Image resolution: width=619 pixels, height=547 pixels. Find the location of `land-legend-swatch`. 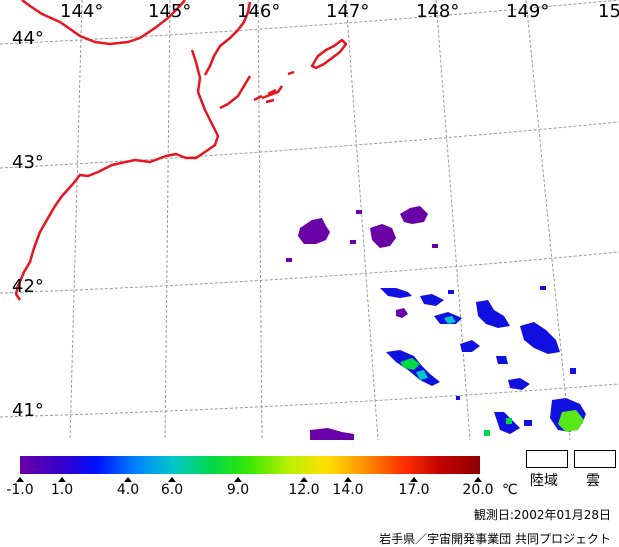

land-legend-swatch is located at coordinates (547, 459).